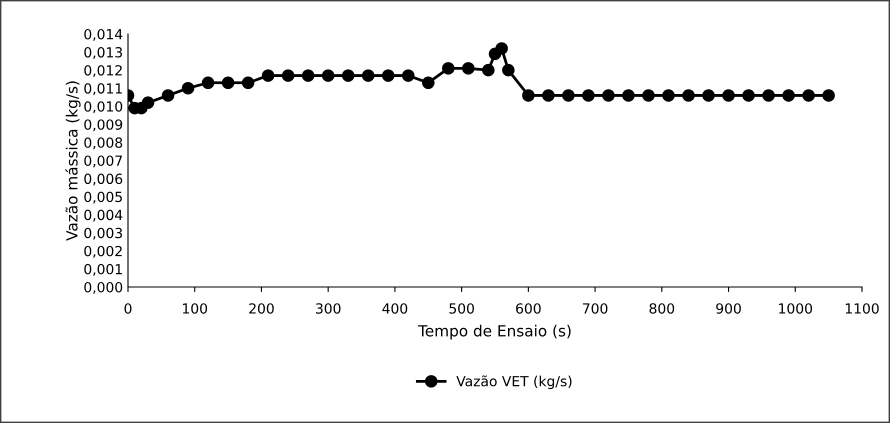 This screenshot has width=890, height=423. Describe the element at coordinates (795, 308) in the screenshot. I see `x-tick-label: 1000` at that location.